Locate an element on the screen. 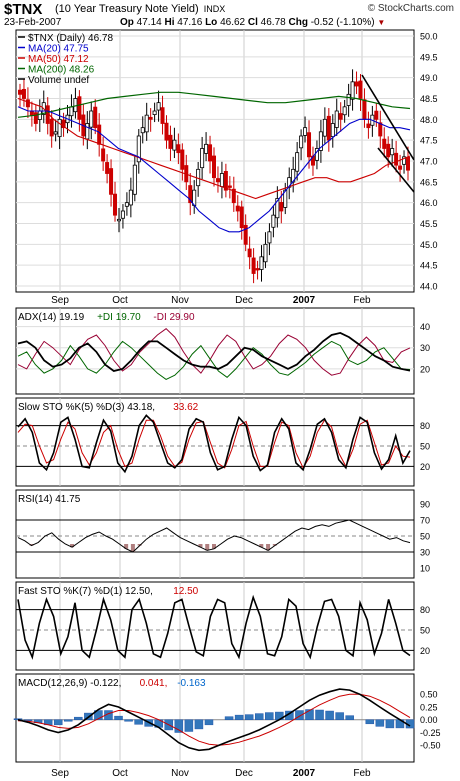  brand-logo: © StockCharts.com is located at coordinates (410, 8).